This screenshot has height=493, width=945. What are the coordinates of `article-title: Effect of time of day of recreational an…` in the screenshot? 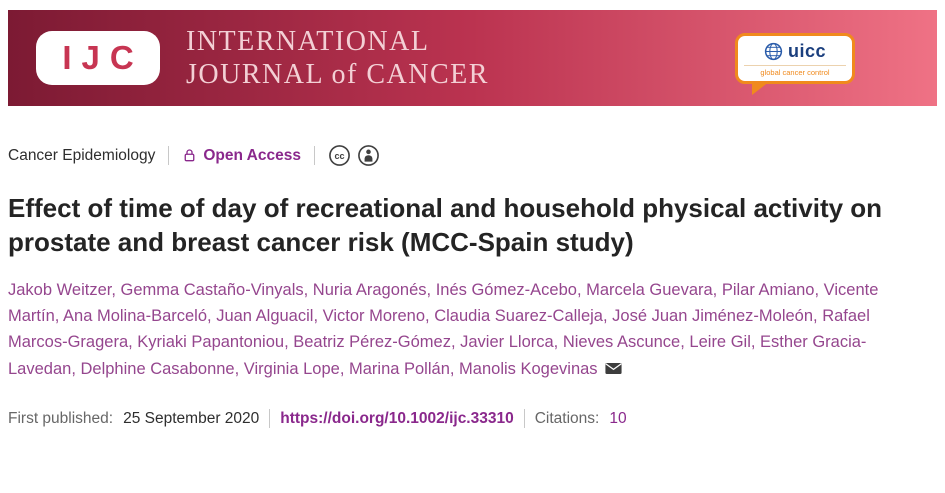 It's located at (445, 225).